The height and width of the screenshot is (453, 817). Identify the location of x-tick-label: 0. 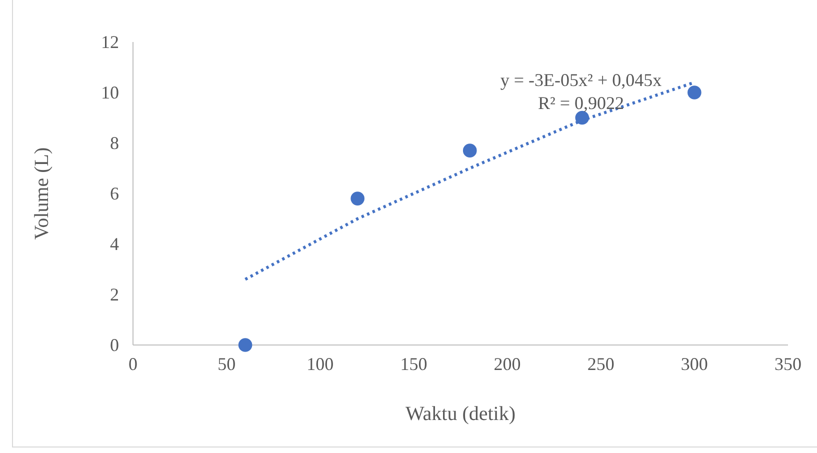
(133, 364).